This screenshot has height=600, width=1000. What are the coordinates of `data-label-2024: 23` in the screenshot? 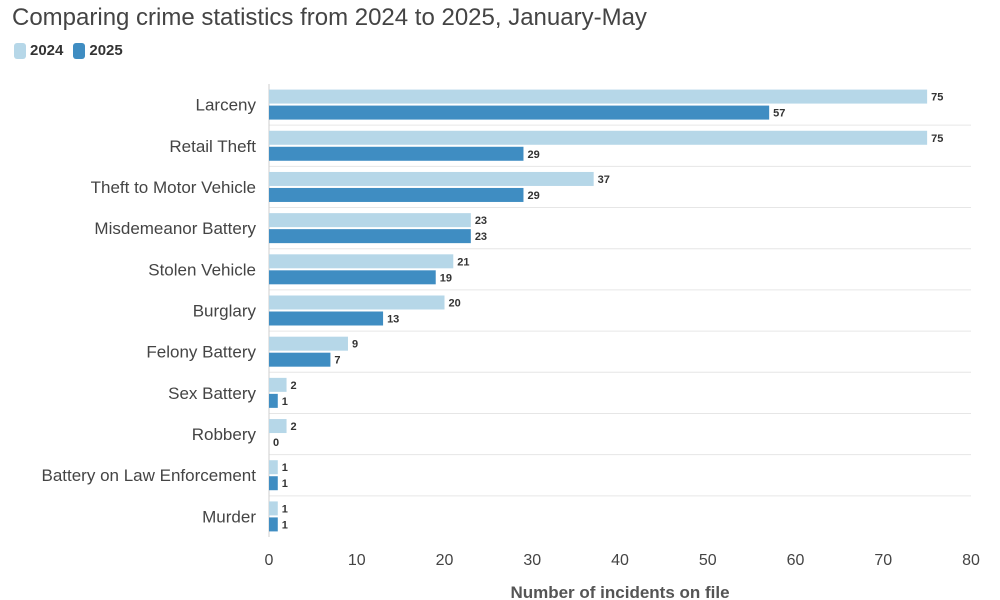 It's located at (481, 221).